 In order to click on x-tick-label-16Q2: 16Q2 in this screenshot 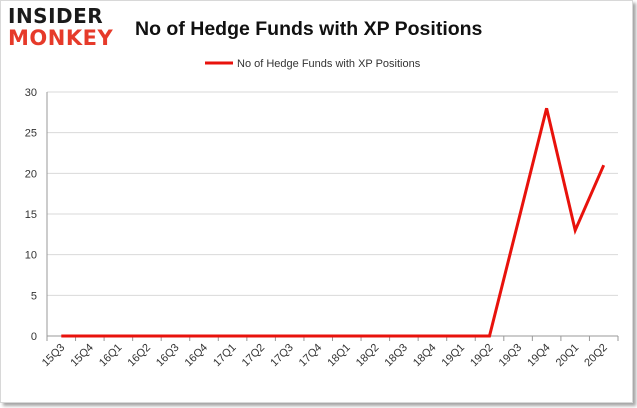, I will do `click(140, 356)`.